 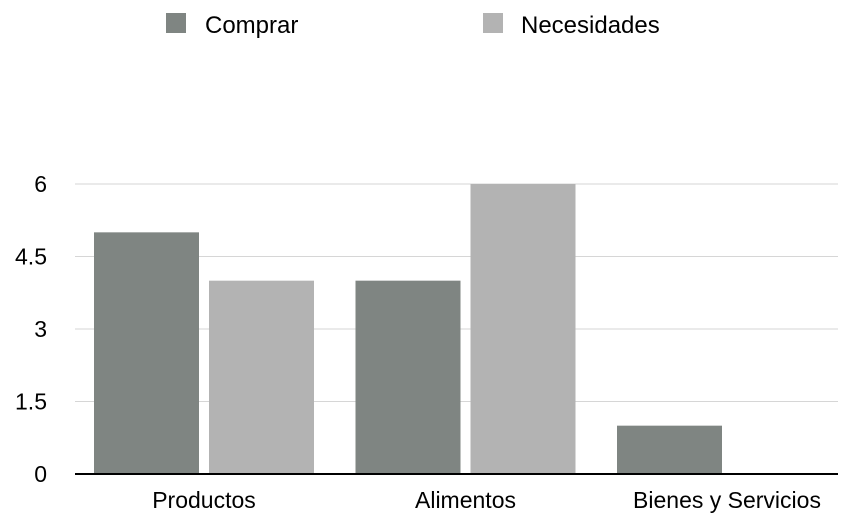 What do you see at coordinates (251, 25) in the screenshot?
I see `legend-label-comprar: Comprar` at bounding box center [251, 25].